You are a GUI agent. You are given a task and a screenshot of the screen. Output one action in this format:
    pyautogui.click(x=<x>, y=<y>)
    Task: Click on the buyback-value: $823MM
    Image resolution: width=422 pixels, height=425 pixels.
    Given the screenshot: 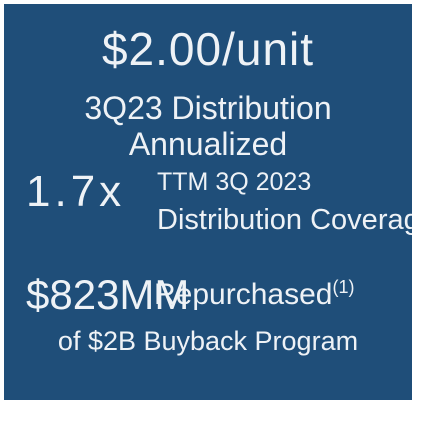 What is the action you would take?
    pyautogui.click(x=108, y=294)
    